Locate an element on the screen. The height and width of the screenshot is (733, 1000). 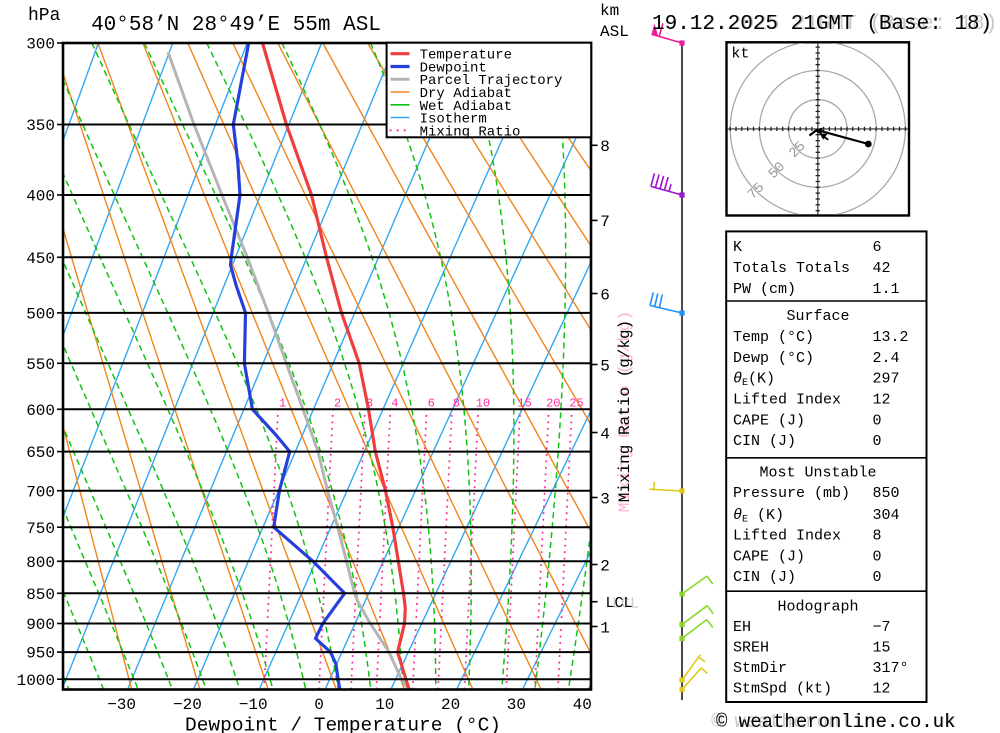
svg-text: 1000 is located at coordinates (36, 681).